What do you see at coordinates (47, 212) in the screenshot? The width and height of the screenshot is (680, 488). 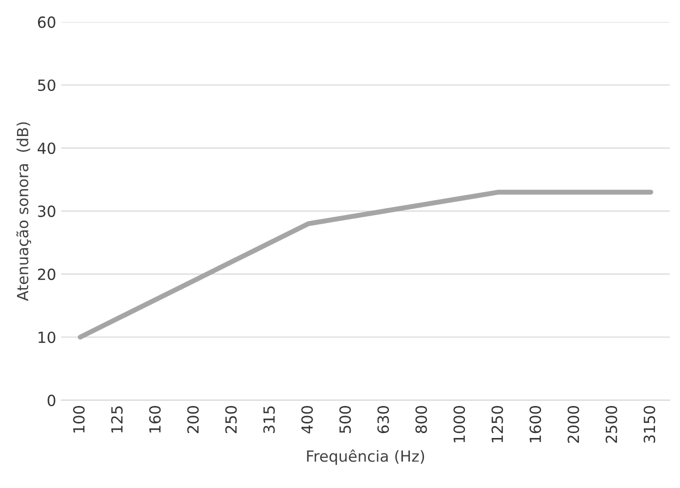 I see `y-tick-label: 30` at bounding box center [47, 212].